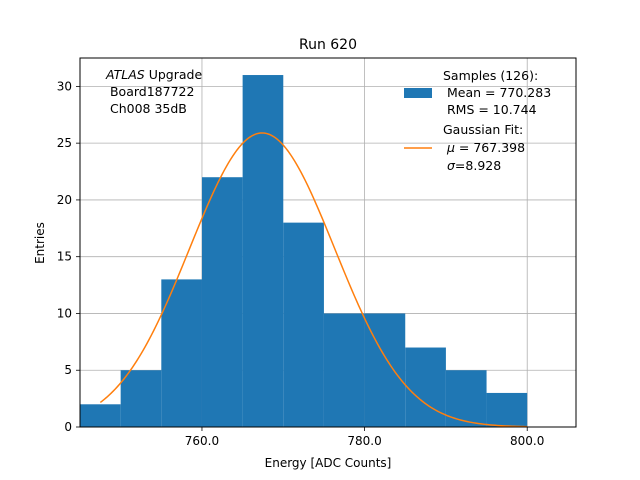 This screenshot has height=480, width=640. I want to click on y-tick-label: 25, so click(64, 143).